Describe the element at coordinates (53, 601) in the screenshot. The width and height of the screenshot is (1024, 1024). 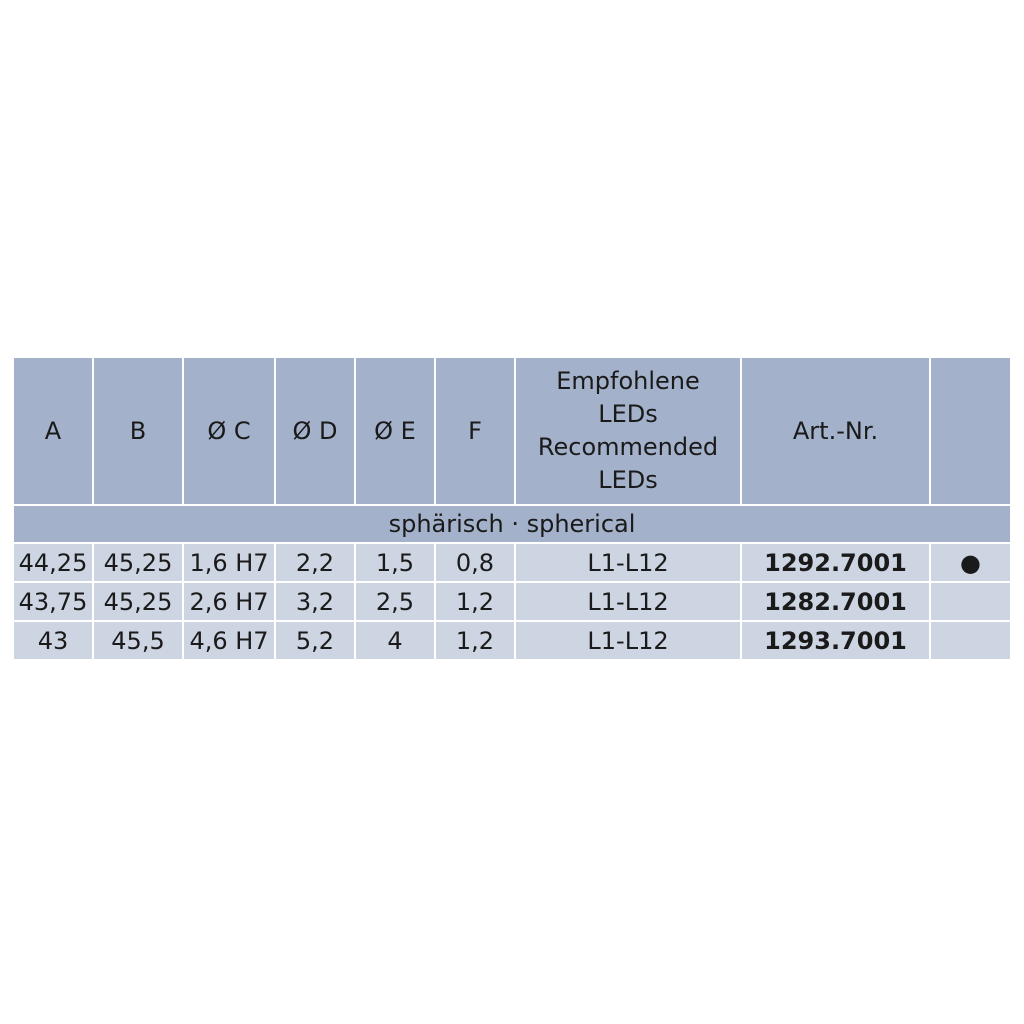
I see `table-cell: 43,75` at that location.